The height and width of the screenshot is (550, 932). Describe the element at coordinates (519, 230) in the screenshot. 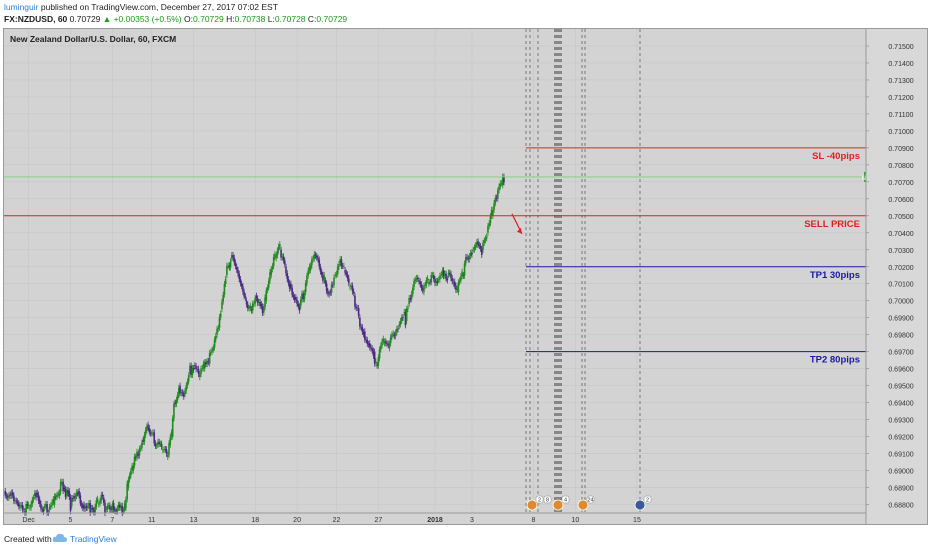

I see `down-arrow-head` at that location.